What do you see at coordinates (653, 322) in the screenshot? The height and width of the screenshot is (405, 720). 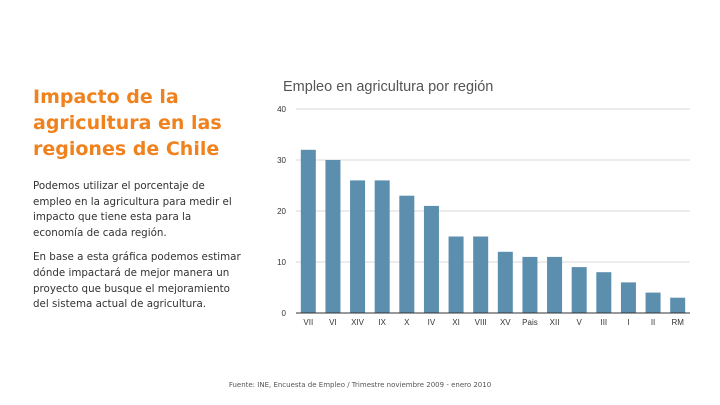 I see `x-tick-label: II` at bounding box center [653, 322].